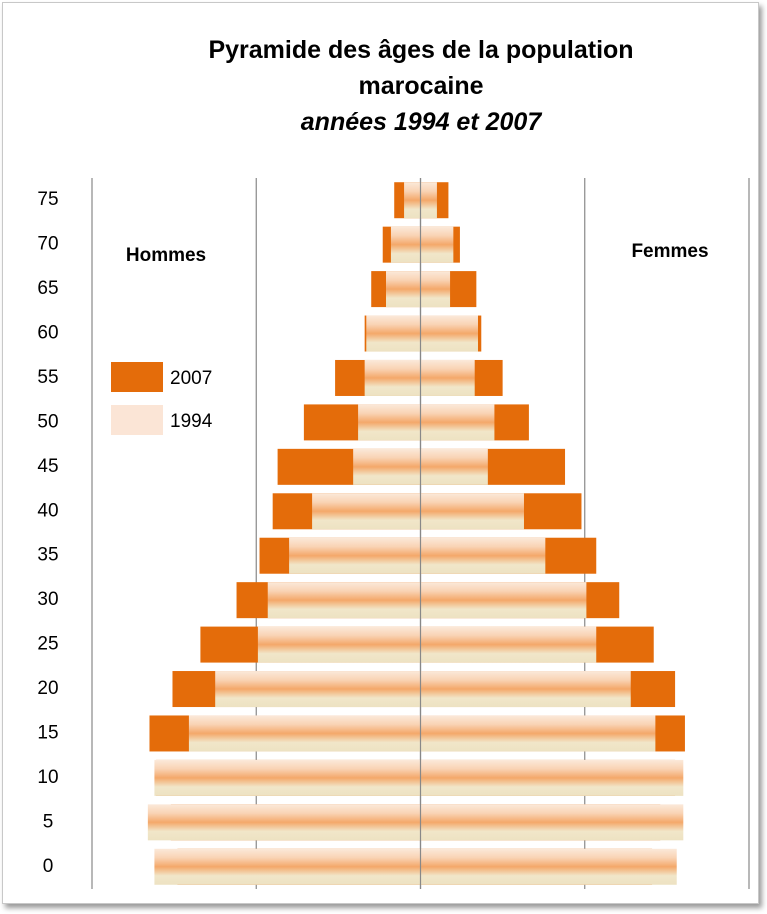  Describe the element at coordinates (47, 510) in the screenshot. I see `y-tick-label: 40` at that location.